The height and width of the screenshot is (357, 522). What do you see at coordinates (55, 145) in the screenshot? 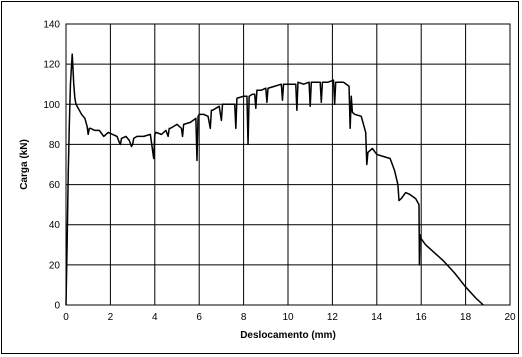
I see `y-tick-label: 80` at bounding box center [55, 145].